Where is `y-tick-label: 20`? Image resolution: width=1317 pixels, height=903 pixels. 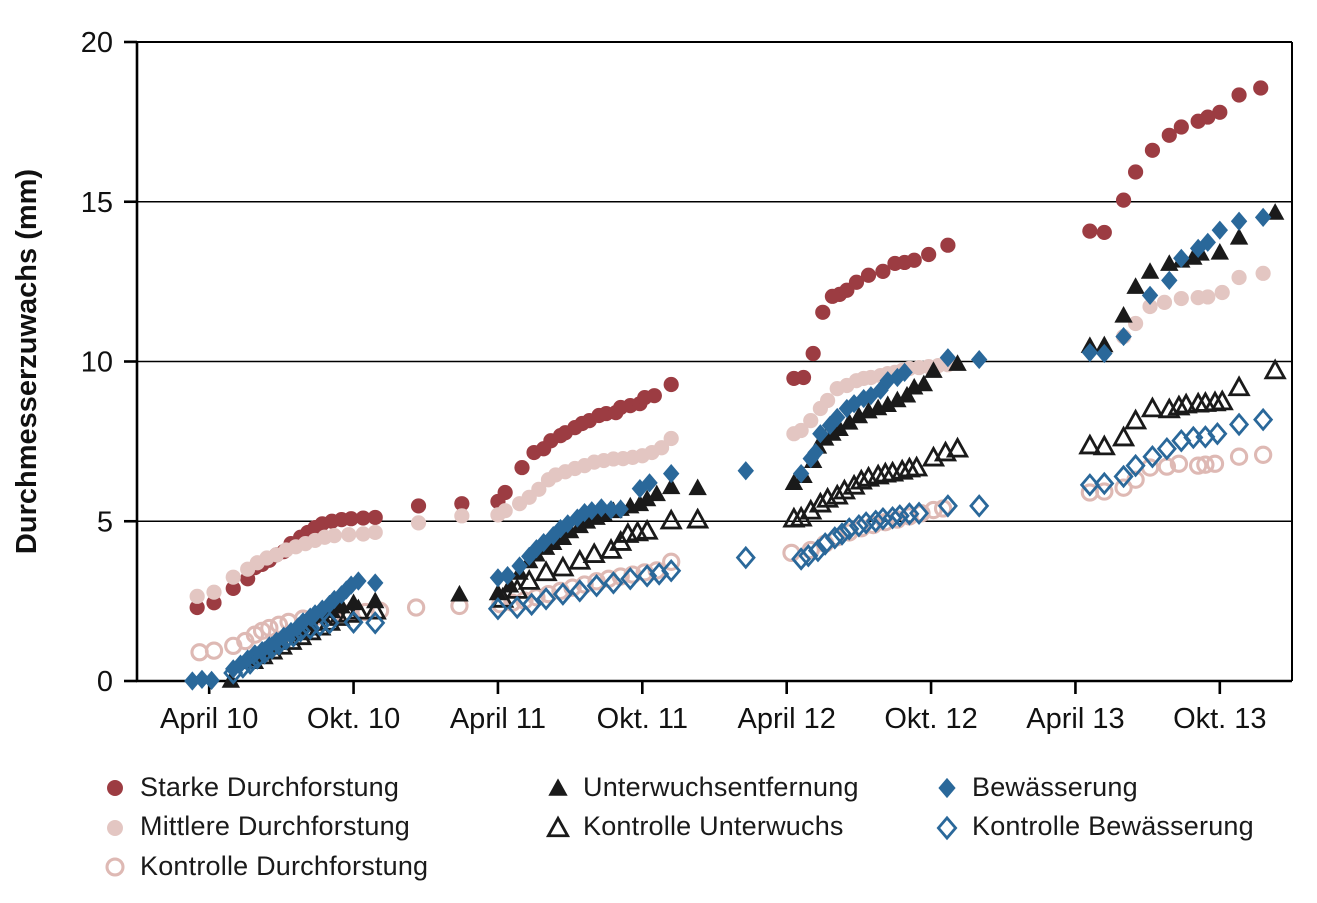
y-tick-label: 20 is located at coordinates (97, 43).